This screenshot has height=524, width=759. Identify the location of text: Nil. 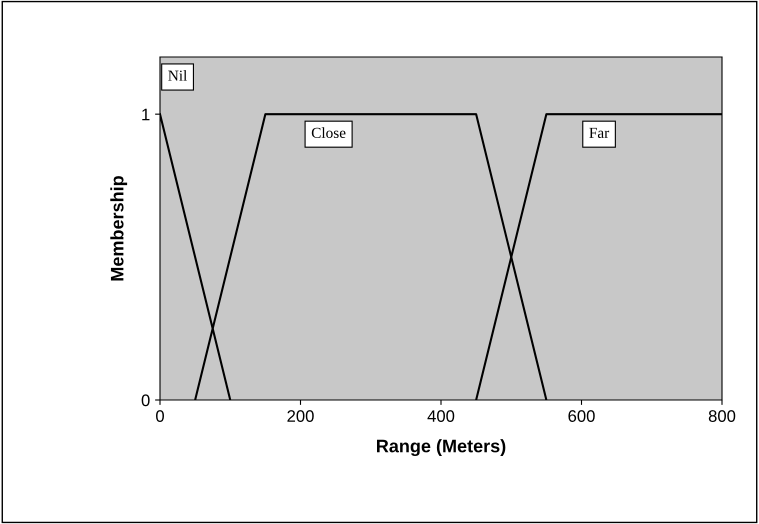
(178, 75).